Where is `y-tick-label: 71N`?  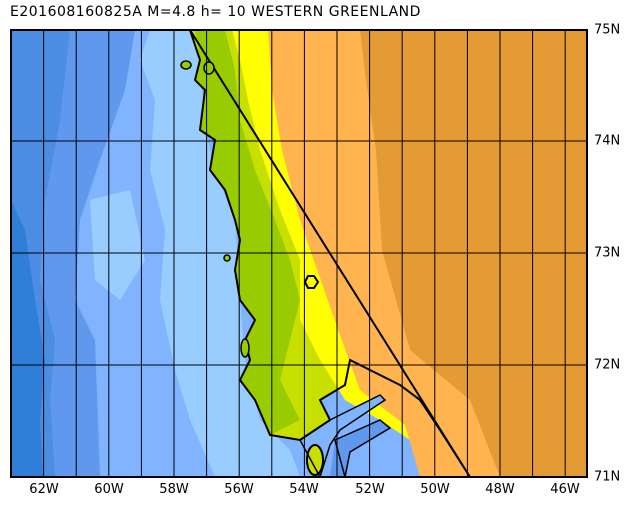
y-tick-label: 71N is located at coordinates (607, 477).